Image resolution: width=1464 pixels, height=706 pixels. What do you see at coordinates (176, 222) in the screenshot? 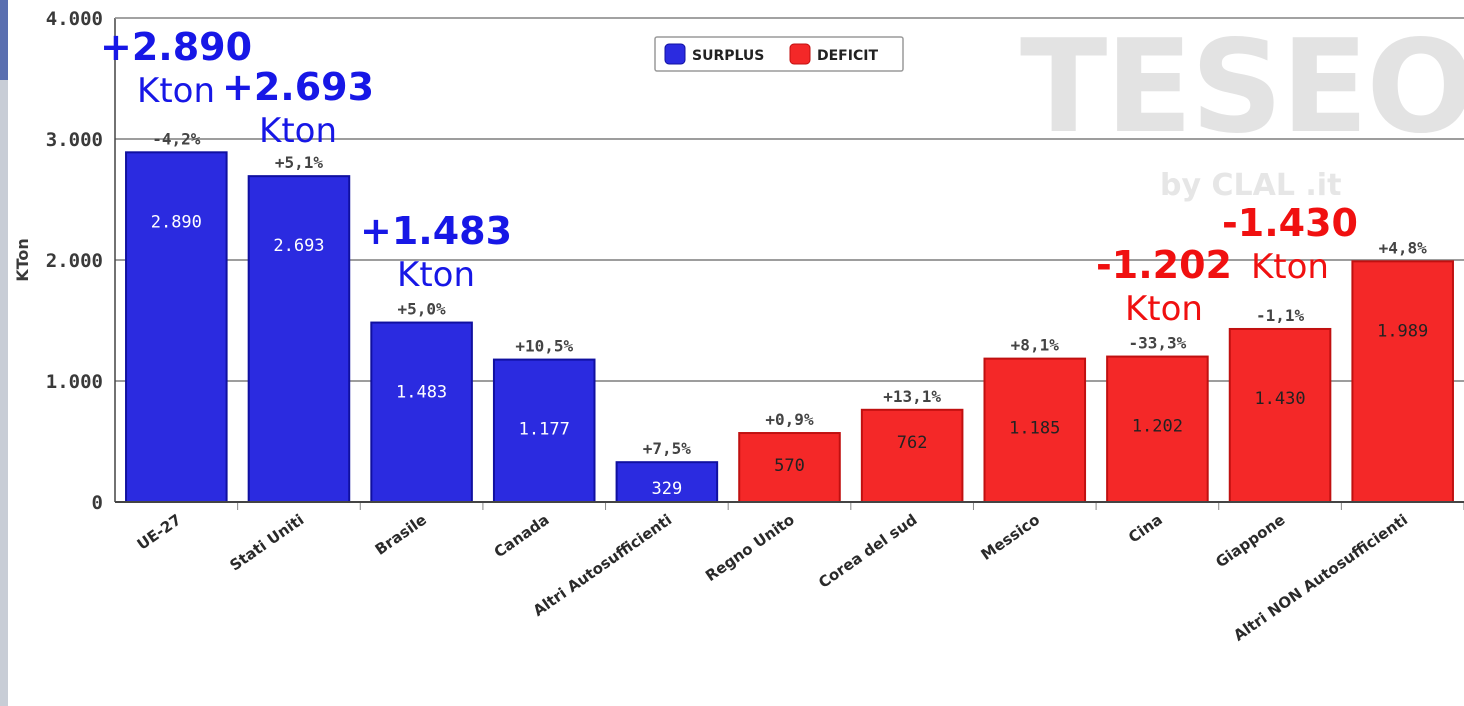
I see `bar-value-label: 2.890` at bounding box center [176, 222].